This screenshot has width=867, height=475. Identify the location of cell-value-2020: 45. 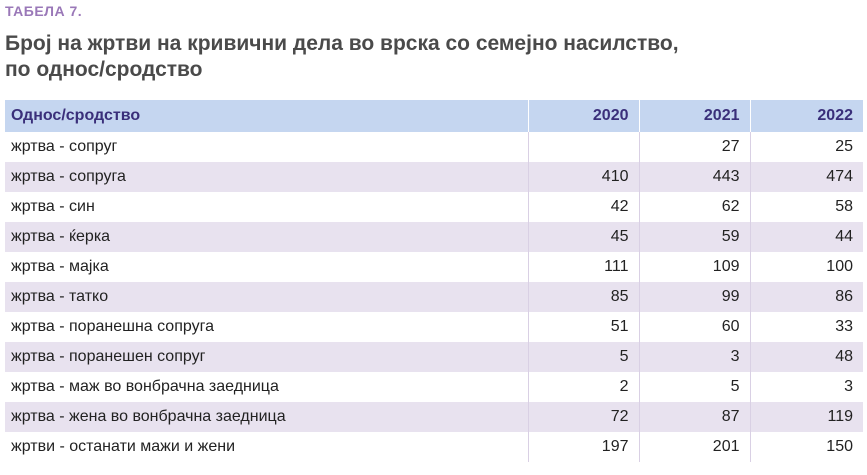
(583, 237).